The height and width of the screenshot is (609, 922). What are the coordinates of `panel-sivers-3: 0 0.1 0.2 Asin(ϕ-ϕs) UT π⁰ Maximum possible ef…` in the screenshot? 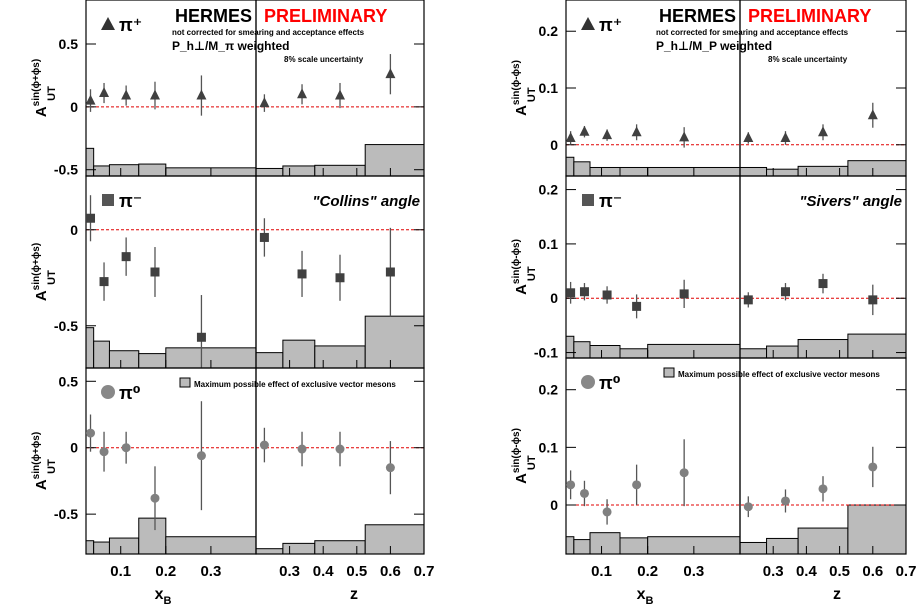 It's located at (709, 456).